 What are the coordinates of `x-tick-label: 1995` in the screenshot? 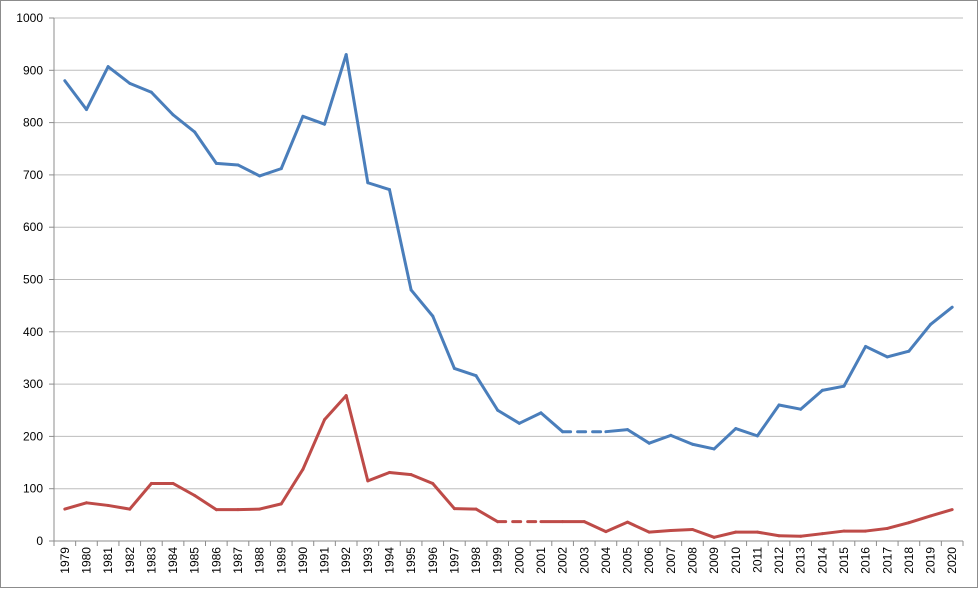 It's located at (411, 560).